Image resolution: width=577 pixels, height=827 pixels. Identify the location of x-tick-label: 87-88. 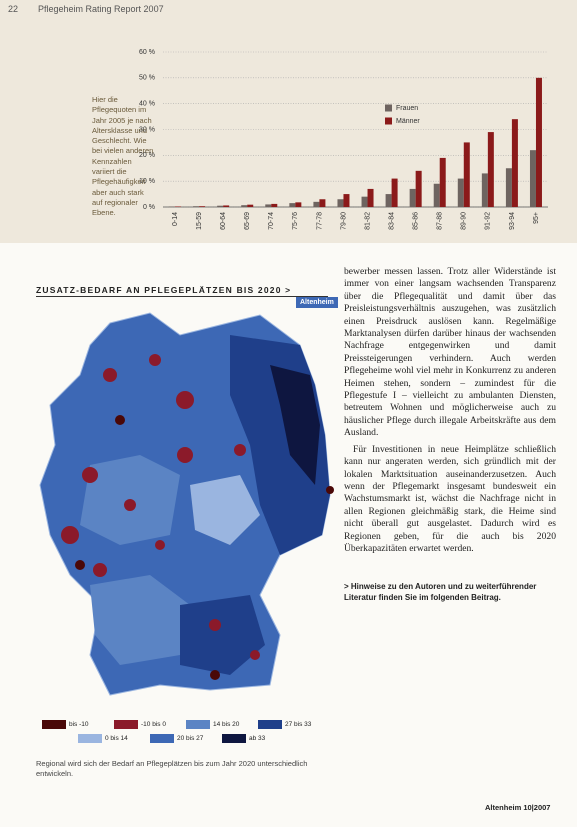
(440, 221).